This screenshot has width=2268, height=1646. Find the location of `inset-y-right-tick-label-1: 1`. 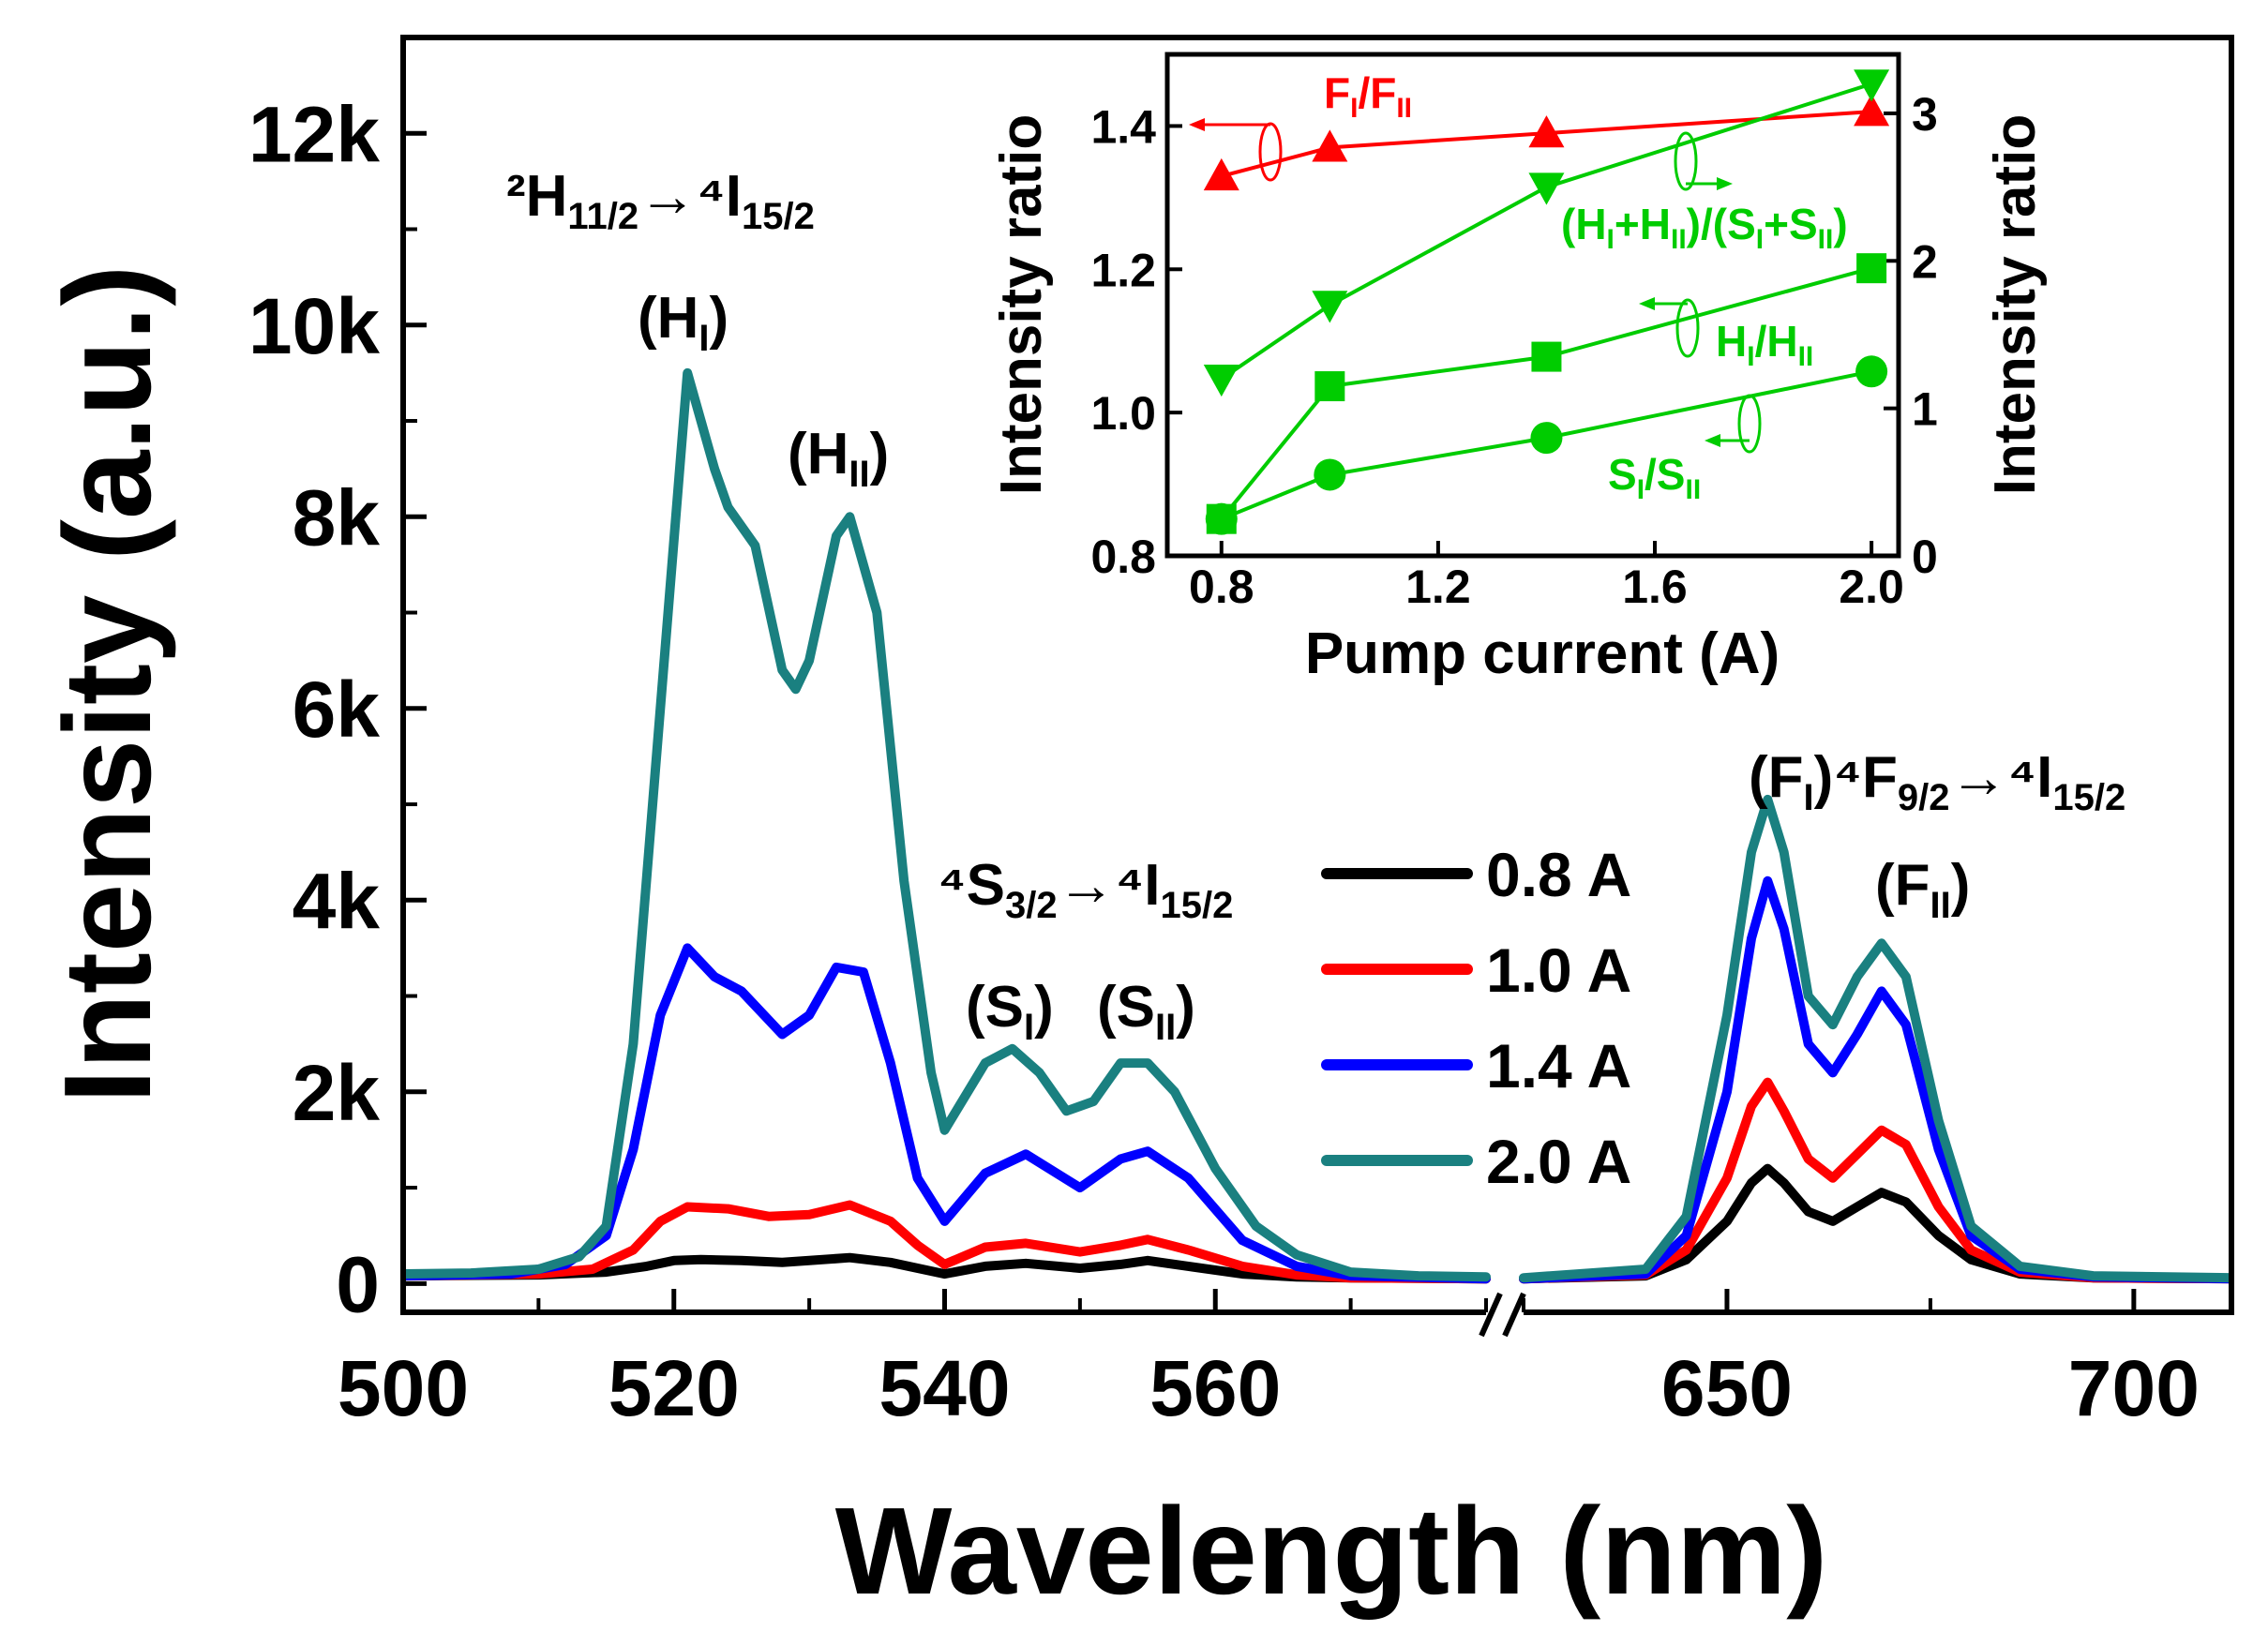

inset-y-right-tick-label-1: 1 is located at coordinates (1925, 410).